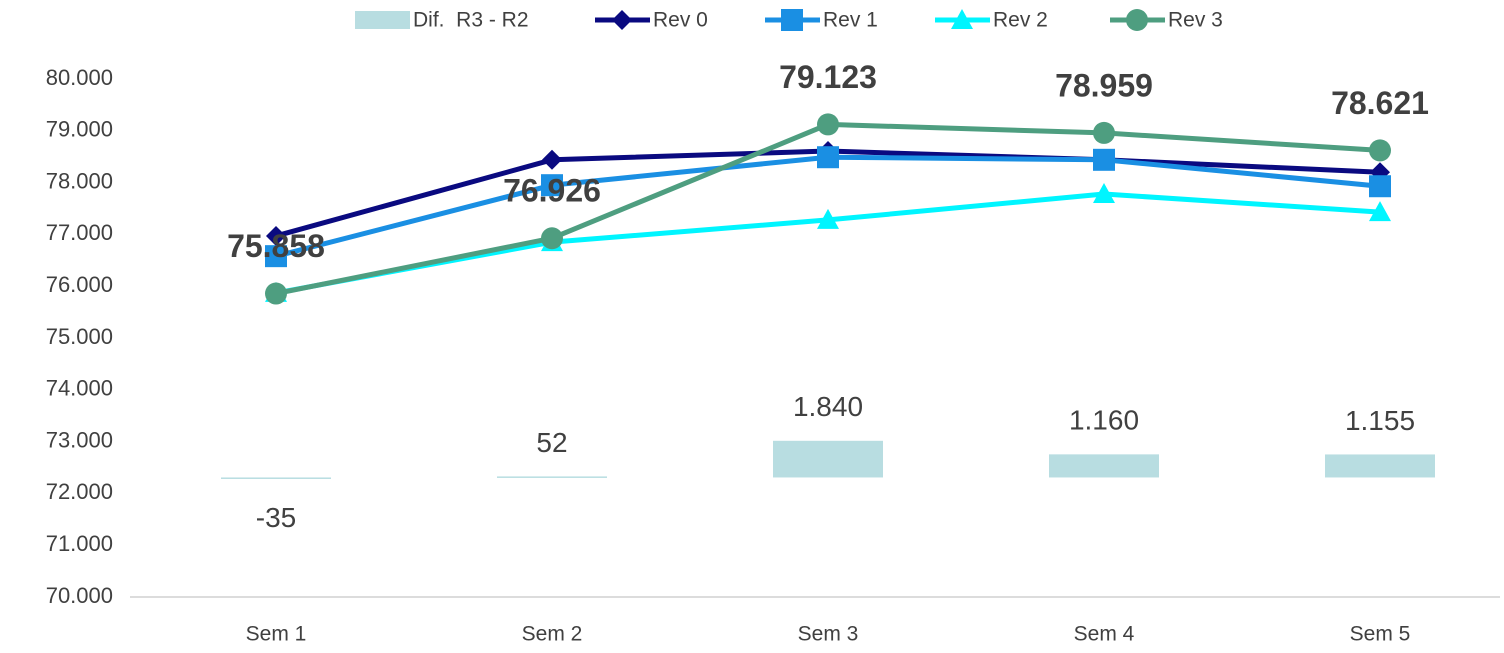 The width and height of the screenshot is (1504, 653). I want to click on bar-label: 1.155, so click(1380, 420).